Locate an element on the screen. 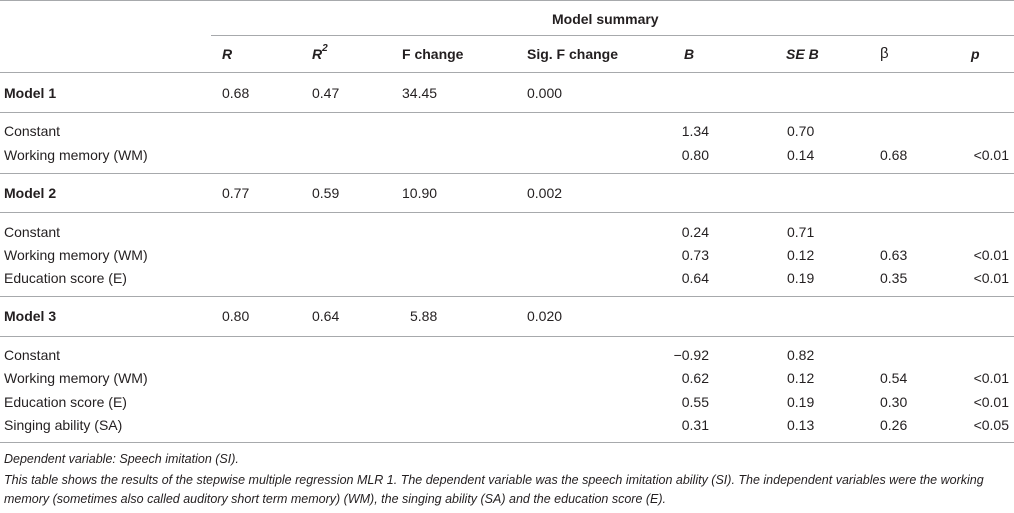 This screenshot has height=513, width=1014. col-header-sig-f-change: Sig. F change is located at coordinates (573, 54).